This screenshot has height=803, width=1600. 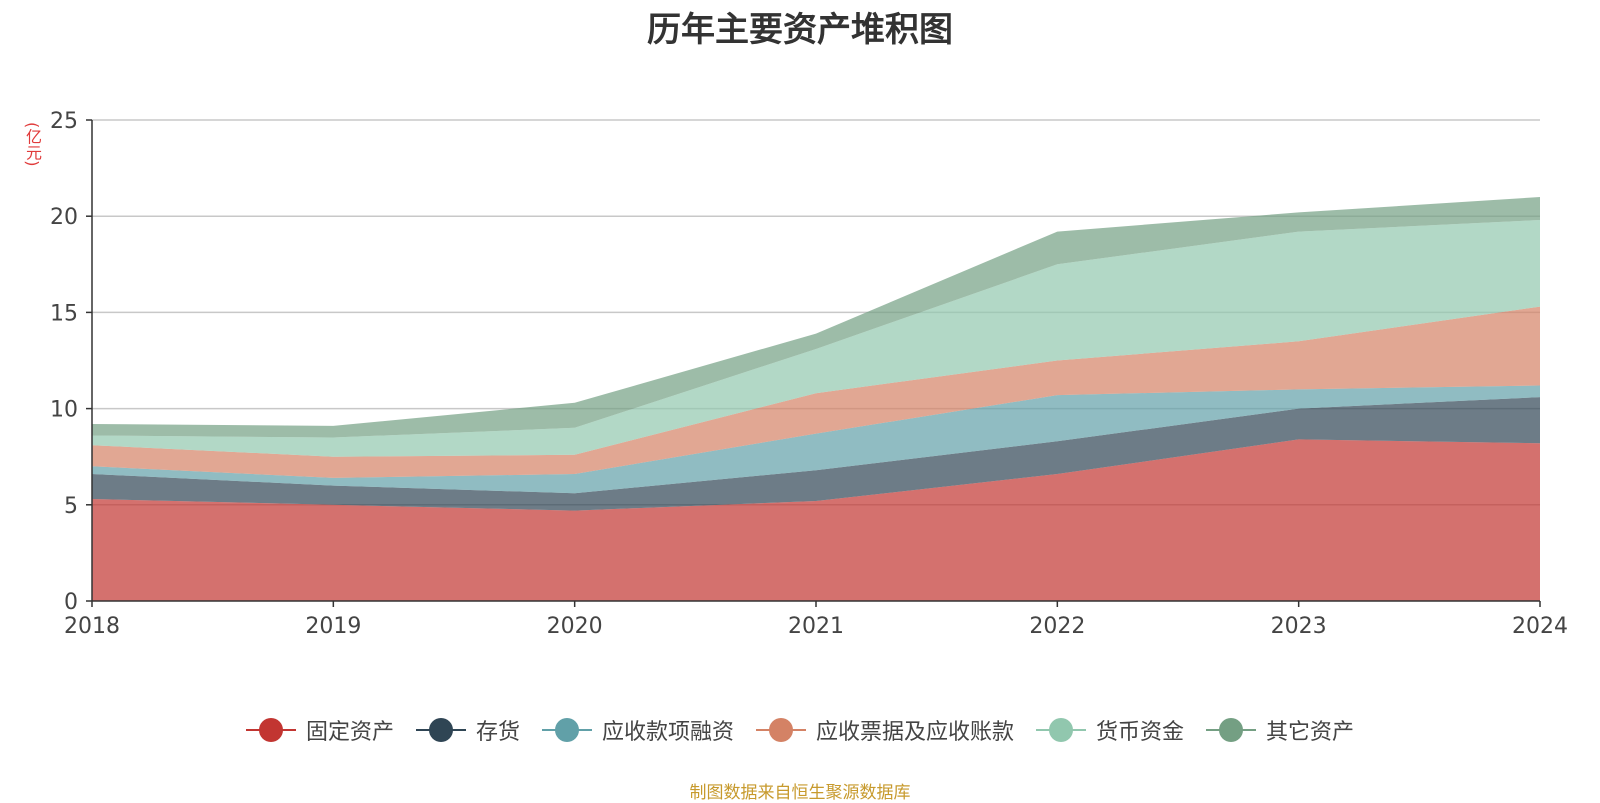 I want to click on x-tick-label-2020: 2020, so click(x=575, y=626).